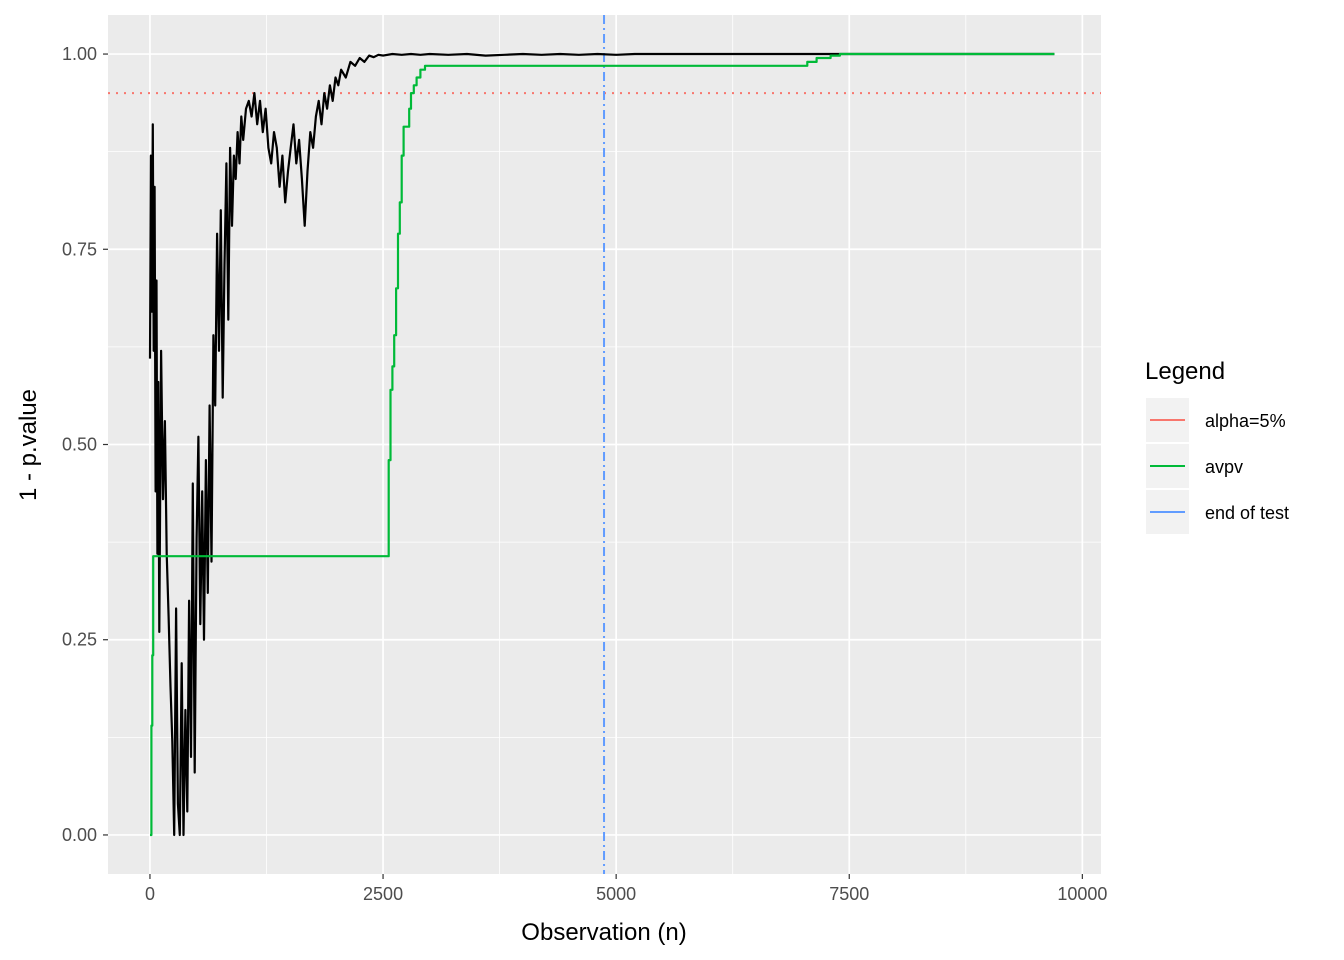 The height and width of the screenshot is (960, 1344). I want to click on legend-label-end-of-test: end of test, so click(1247, 513).